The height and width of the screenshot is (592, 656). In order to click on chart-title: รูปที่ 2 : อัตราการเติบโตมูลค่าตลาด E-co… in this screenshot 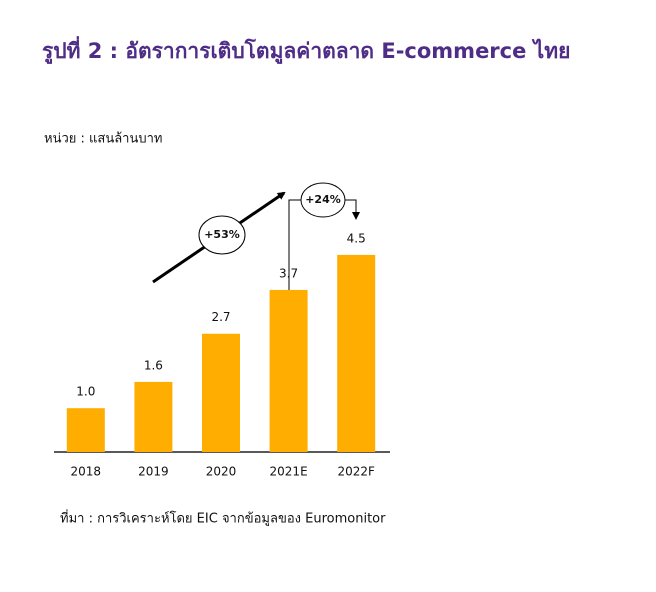, I will do `click(306, 50)`.